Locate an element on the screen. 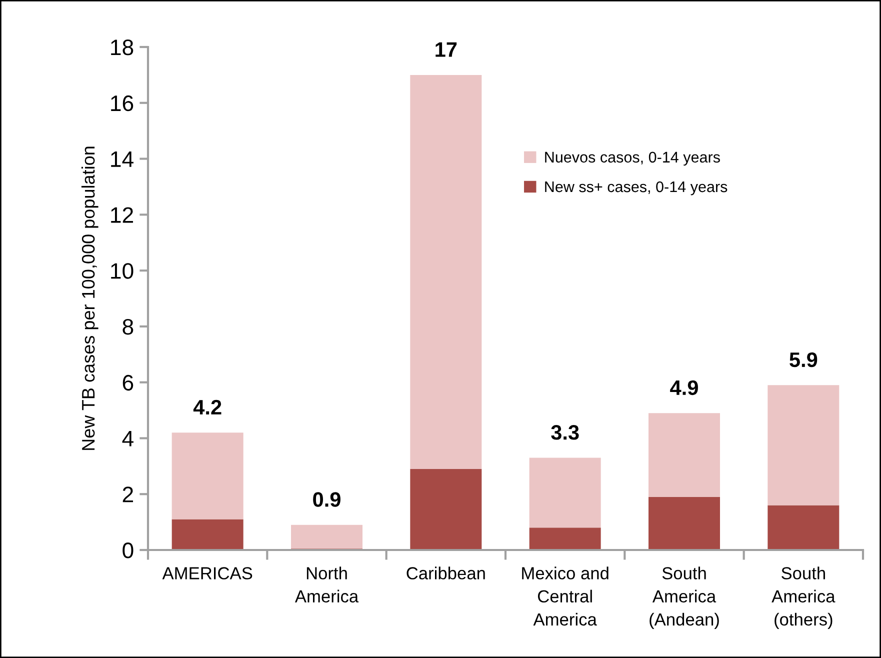 This screenshot has width=881, height=658. y-tick-label: 18 is located at coordinates (122, 48).